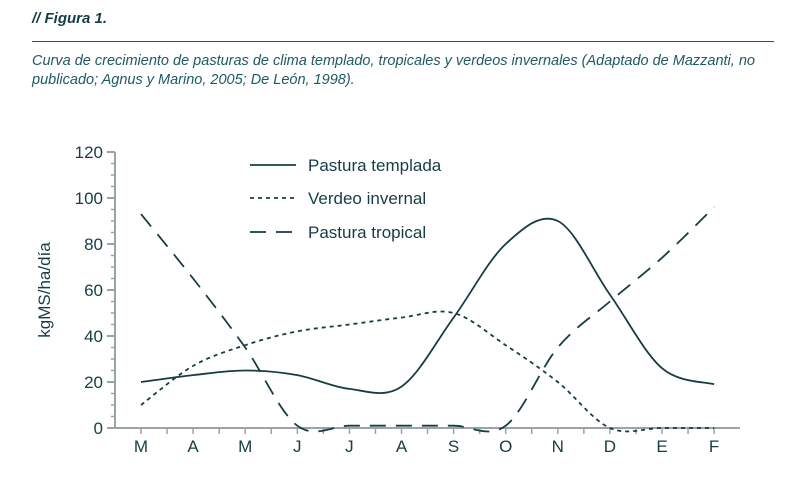 Image resolution: width=800 pixels, height=484 pixels. I want to click on x-tick-label: O, so click(505, 446).